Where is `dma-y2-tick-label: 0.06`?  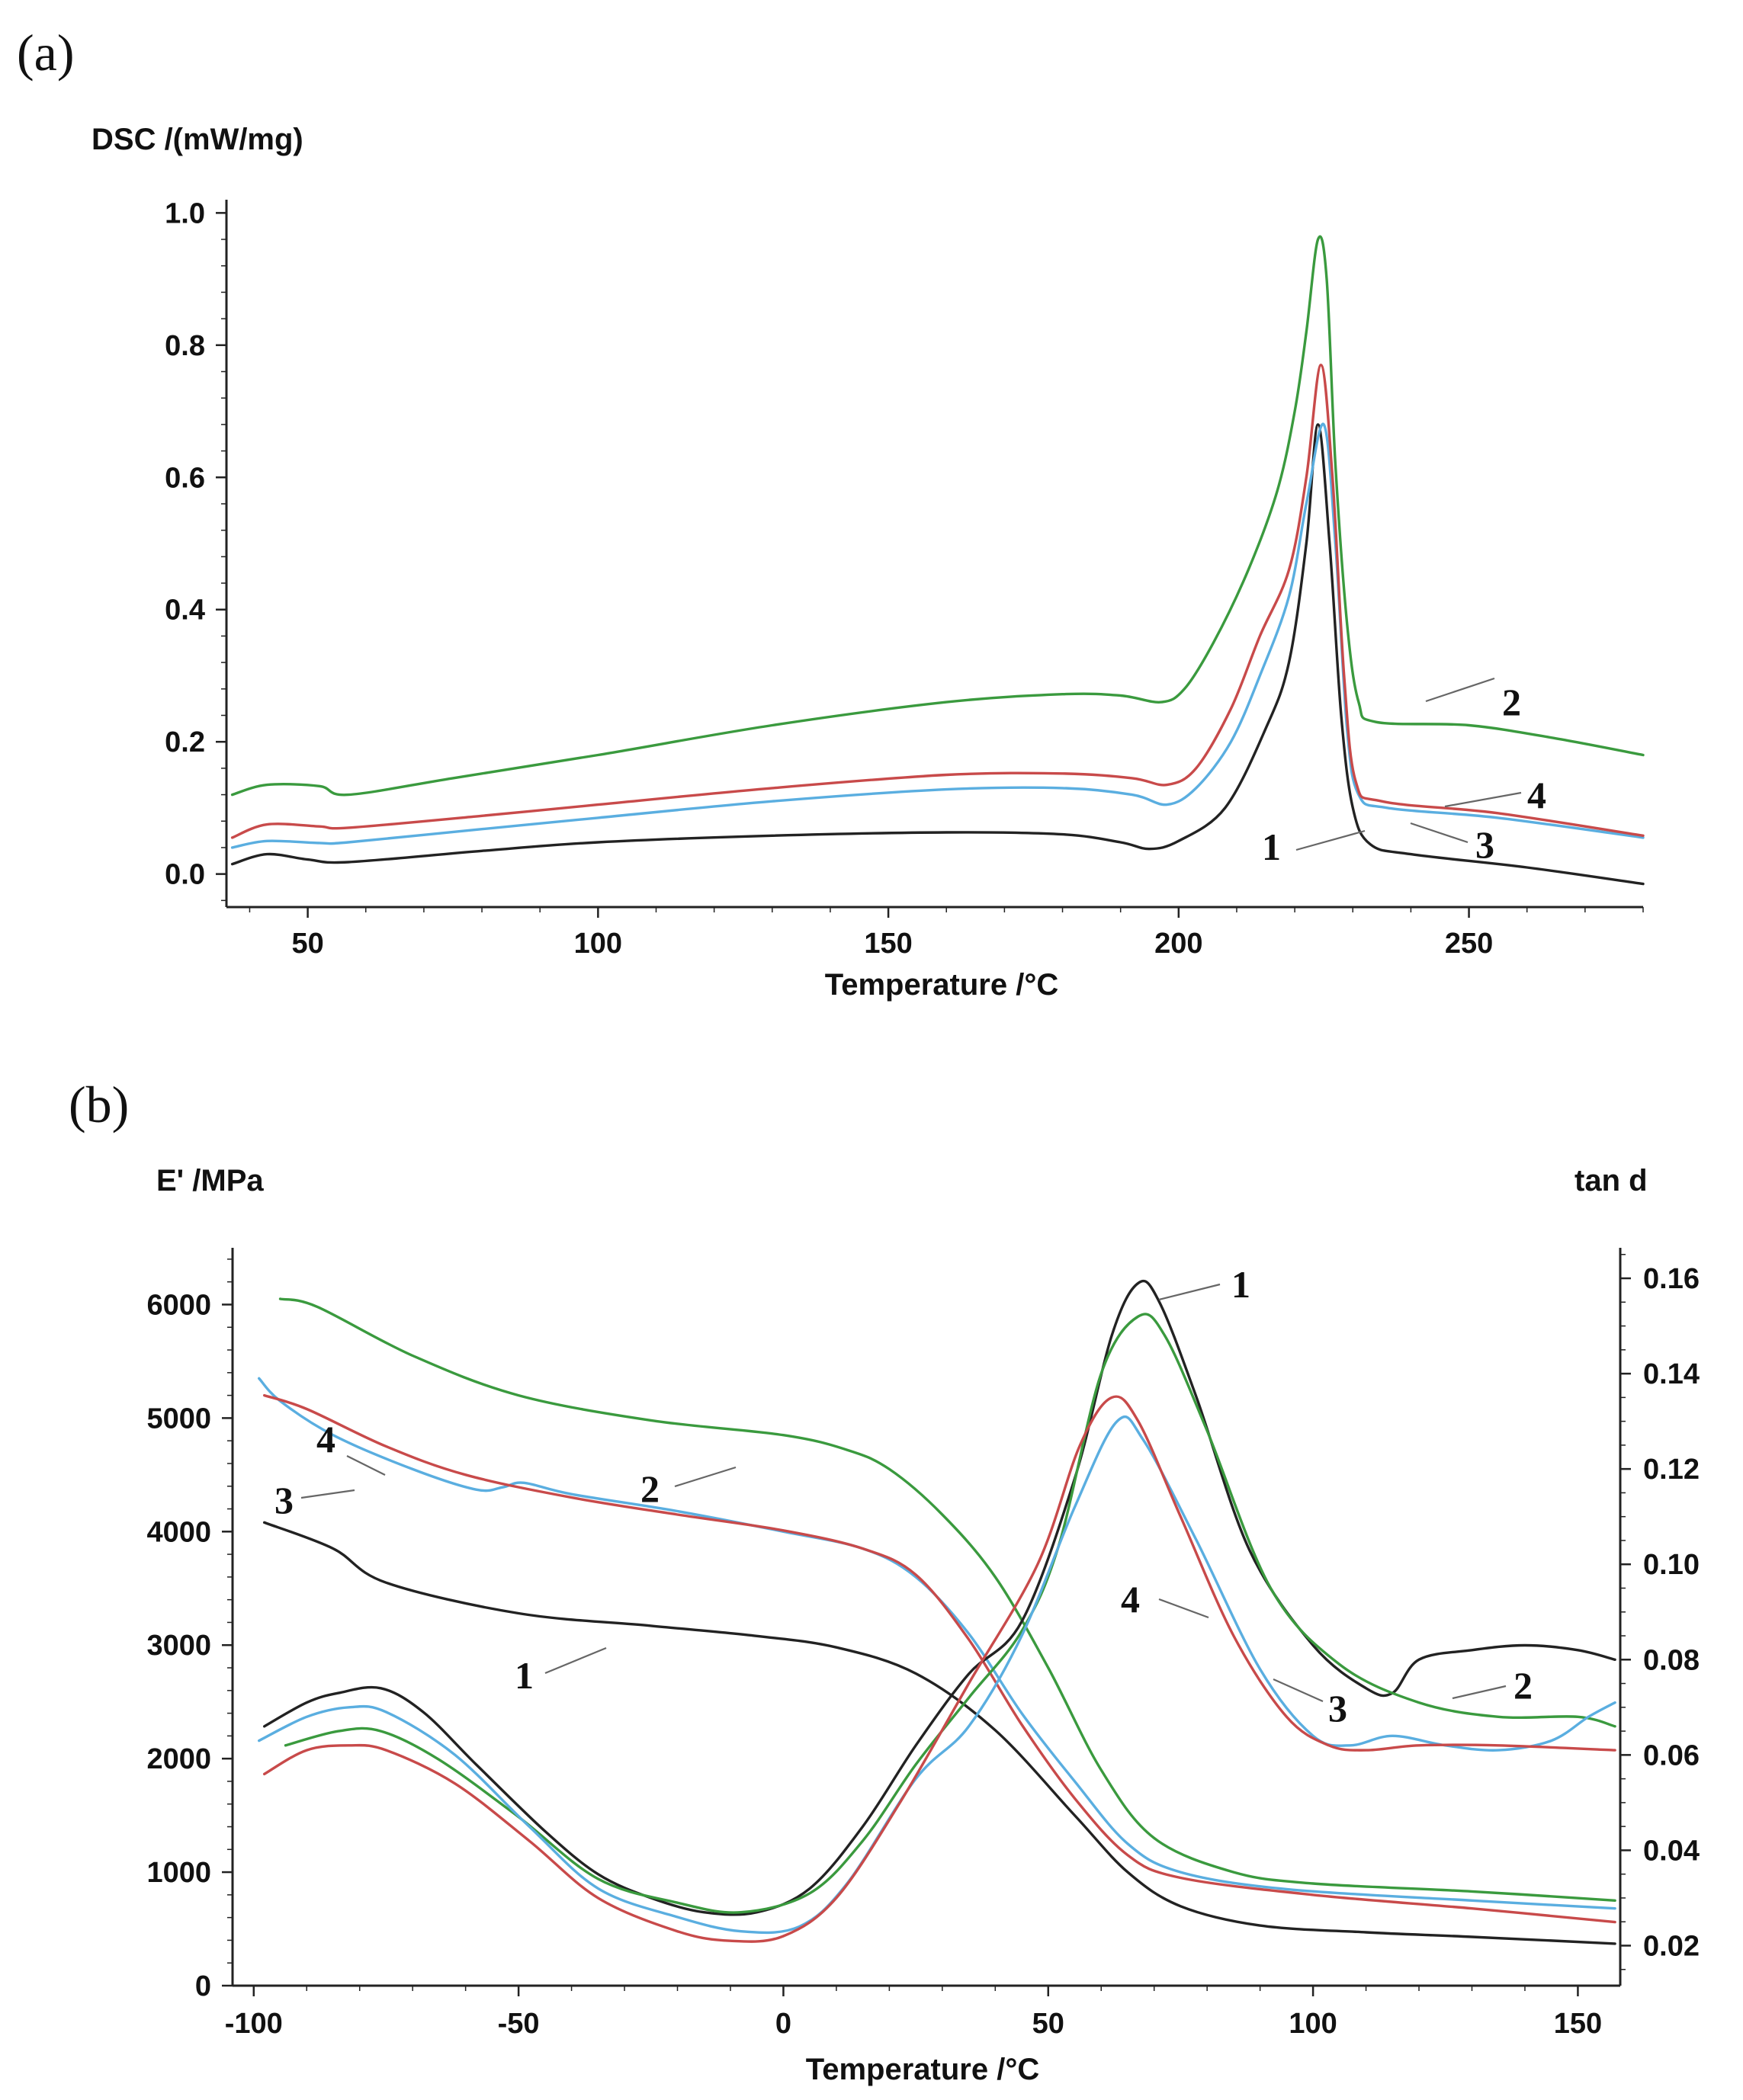
dma-y2-tick-label: 0.06 is located at coordinates (1671, 1755).